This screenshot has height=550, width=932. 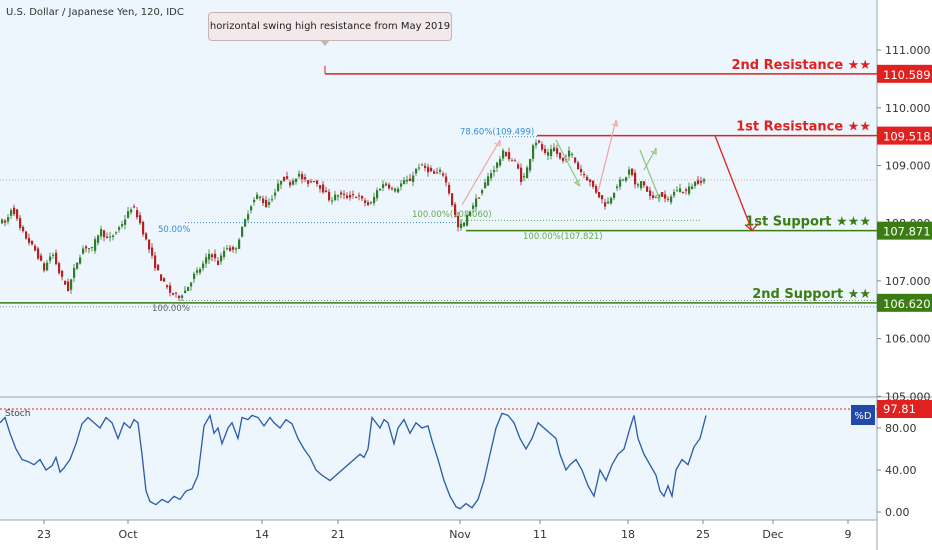 What do you see at coordinates (907, 137) in the screenshot?
I see `price-badge-label: 109.518` at bounding box center [907, 137].